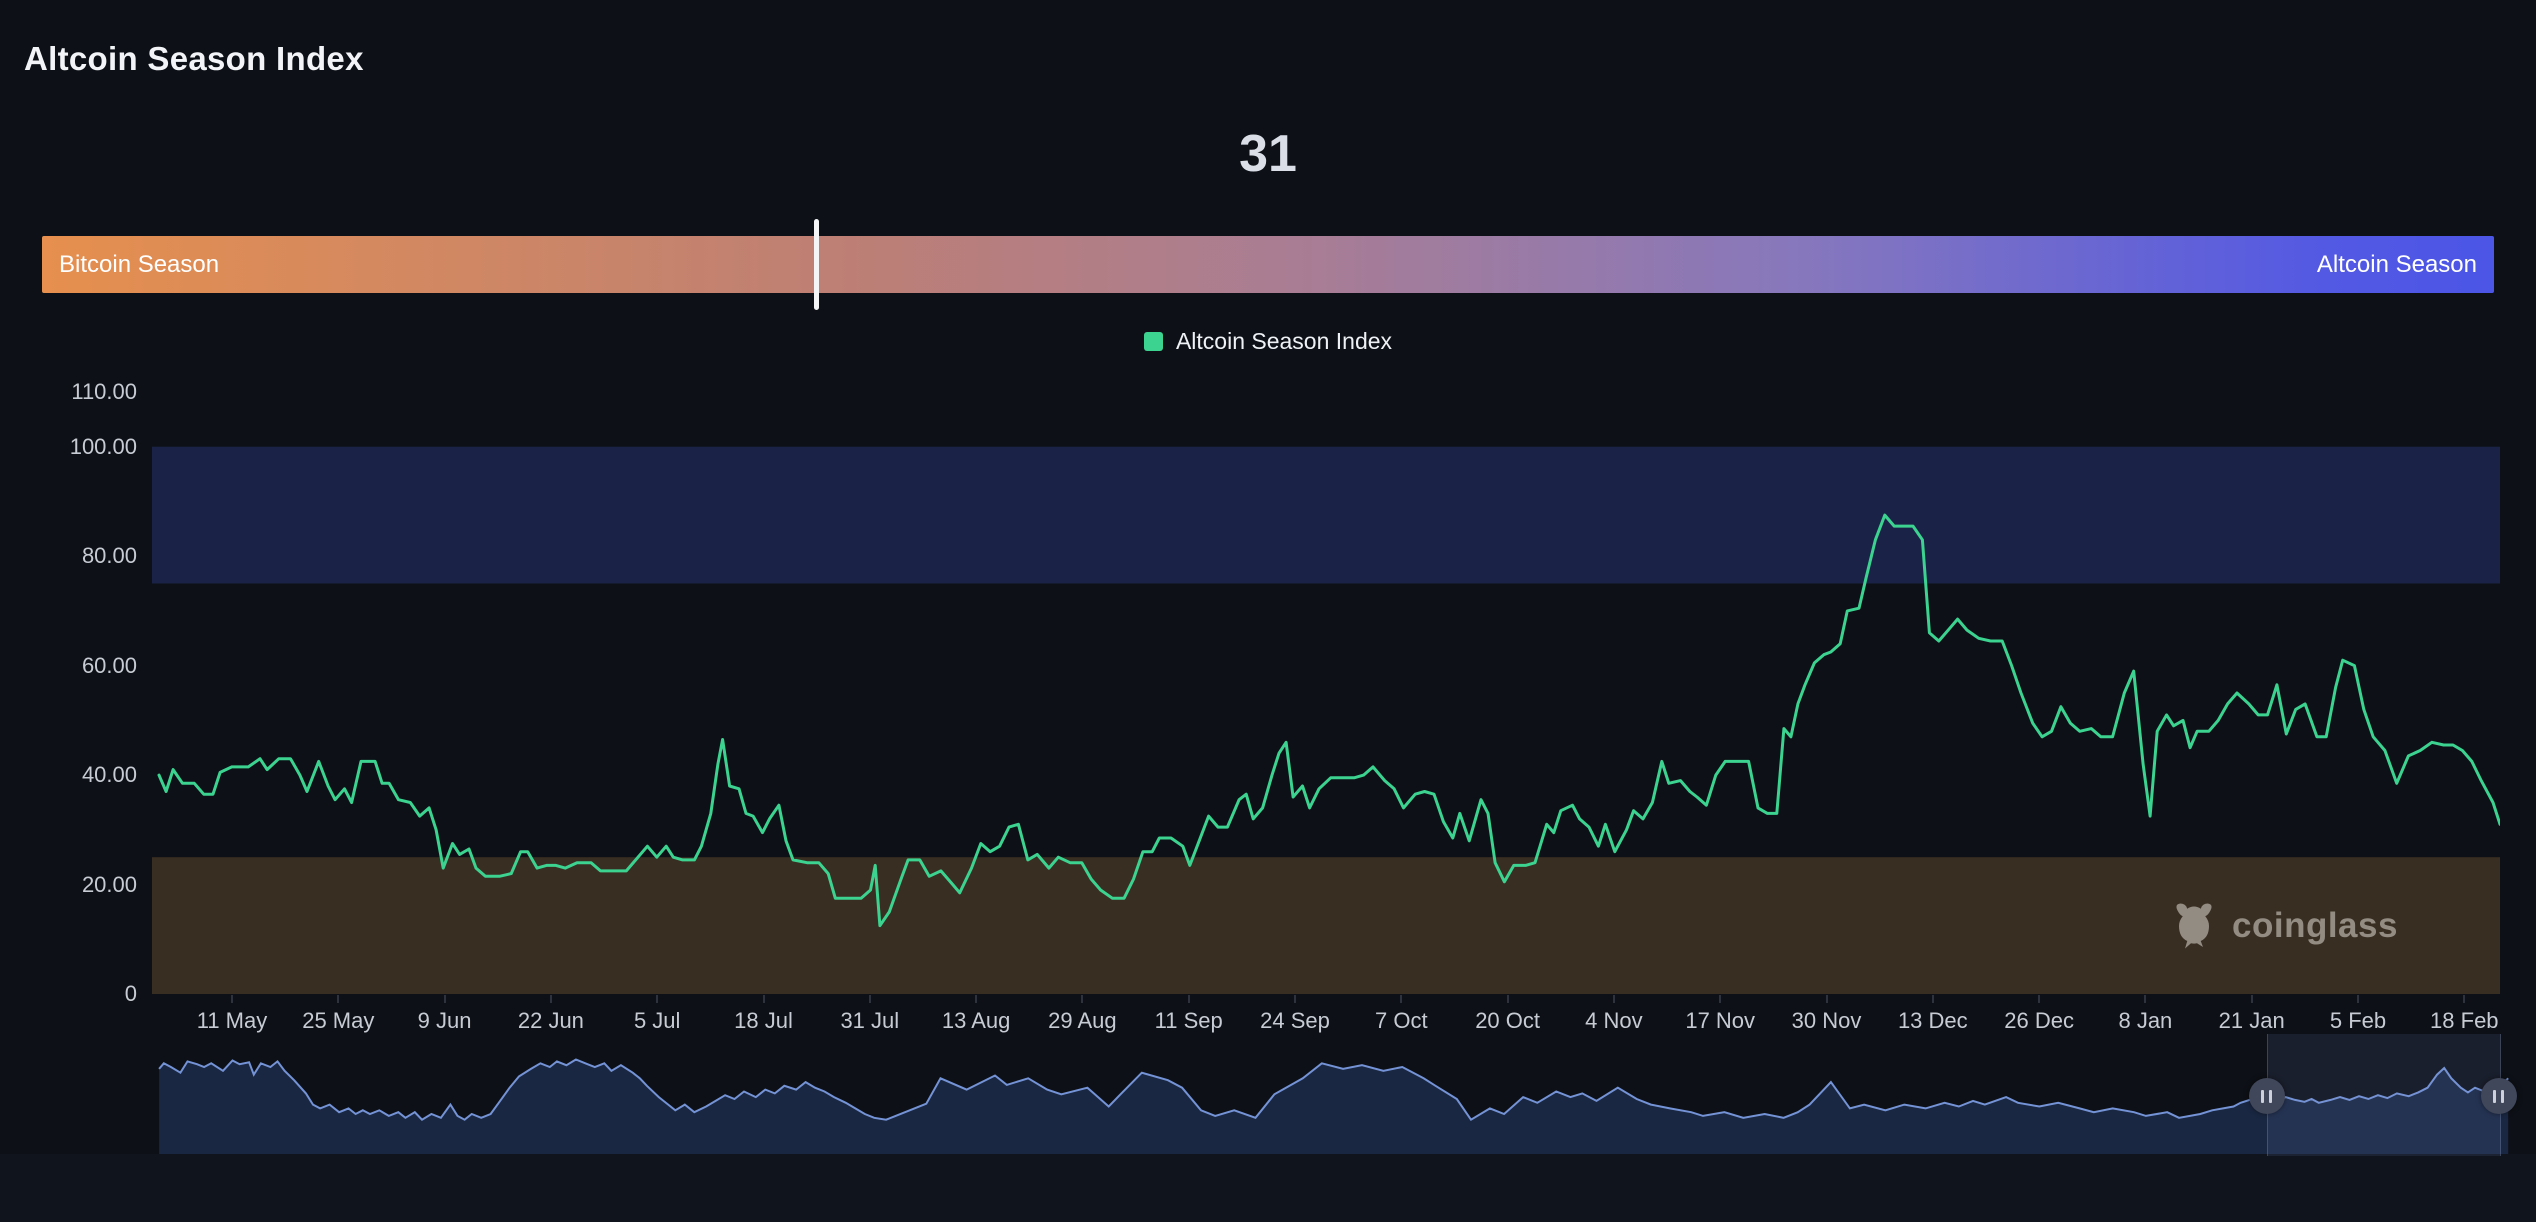  I want to click on x-axis-label: 31 Jul, so click(870, 1020).